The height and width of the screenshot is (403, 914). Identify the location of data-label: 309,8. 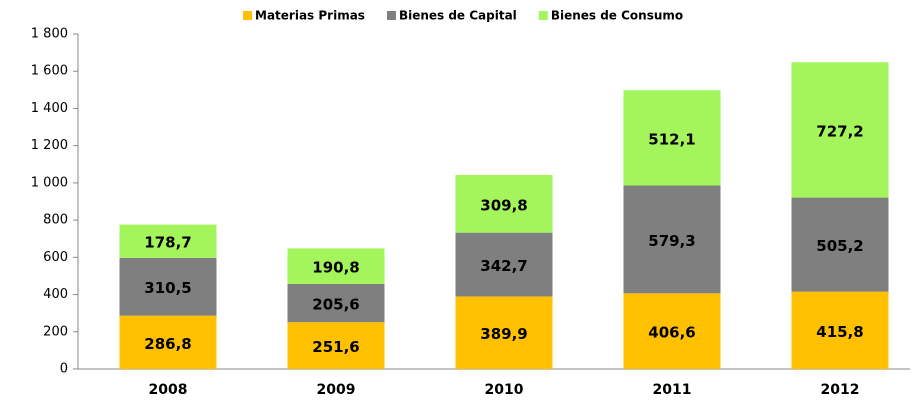
(503, 205).